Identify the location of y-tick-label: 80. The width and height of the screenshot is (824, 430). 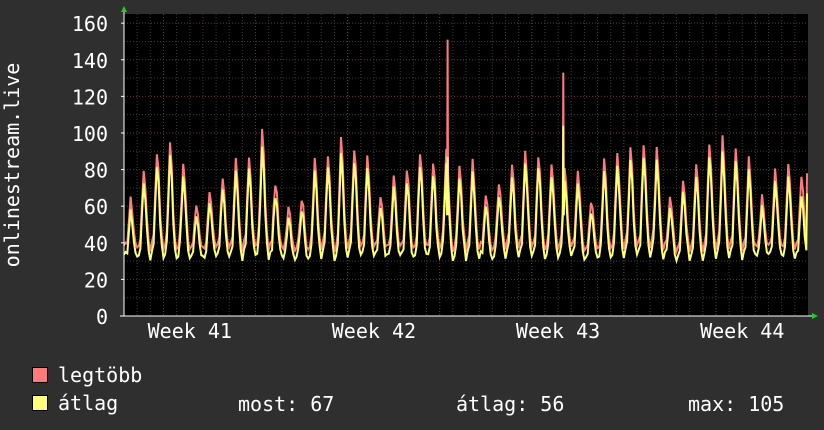
(96, 171).